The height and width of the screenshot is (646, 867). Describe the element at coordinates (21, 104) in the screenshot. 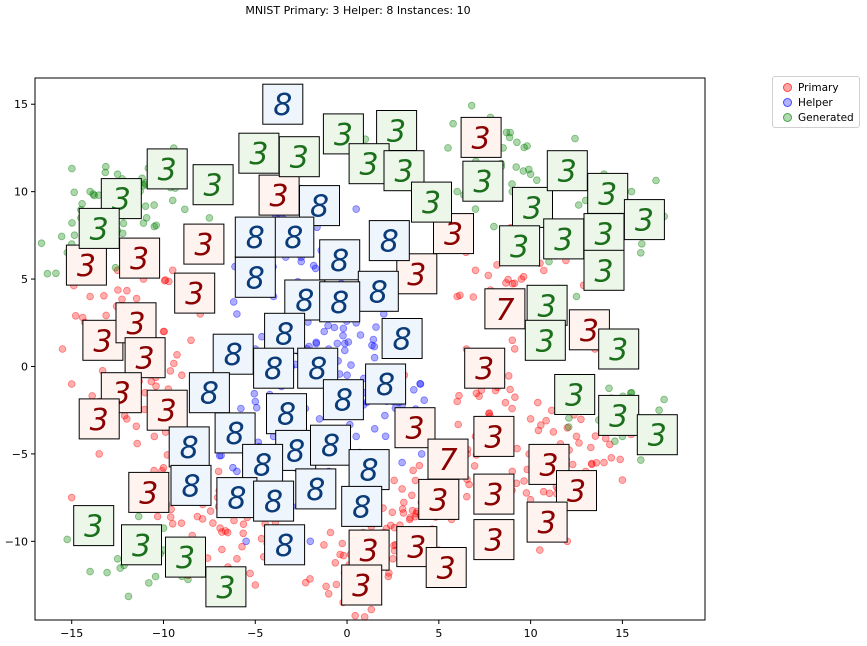

I see `y-tick-label: 15` at that location.